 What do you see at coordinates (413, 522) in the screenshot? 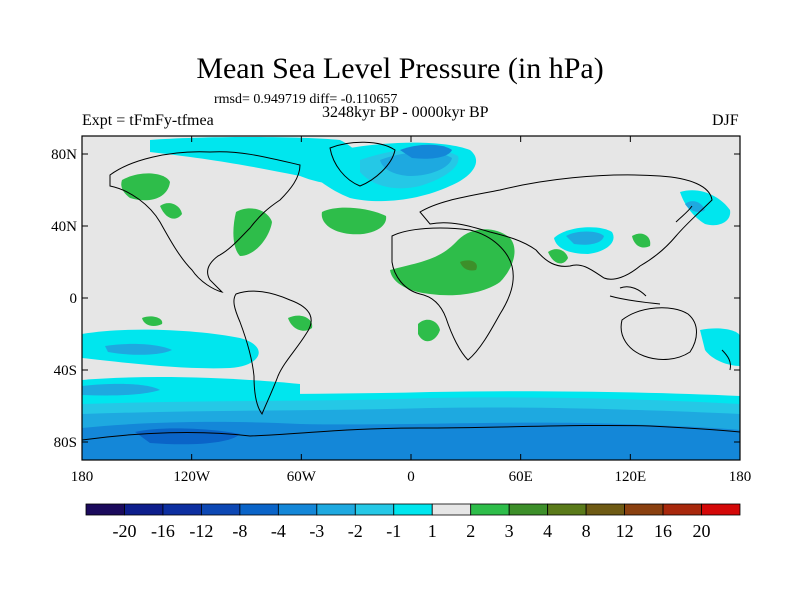
I see `colorbar: -20 -16 -12 -8 -4 -3 -2 -1 1 2 3 4 8 12 16 20` at bounding box center [413, 522].